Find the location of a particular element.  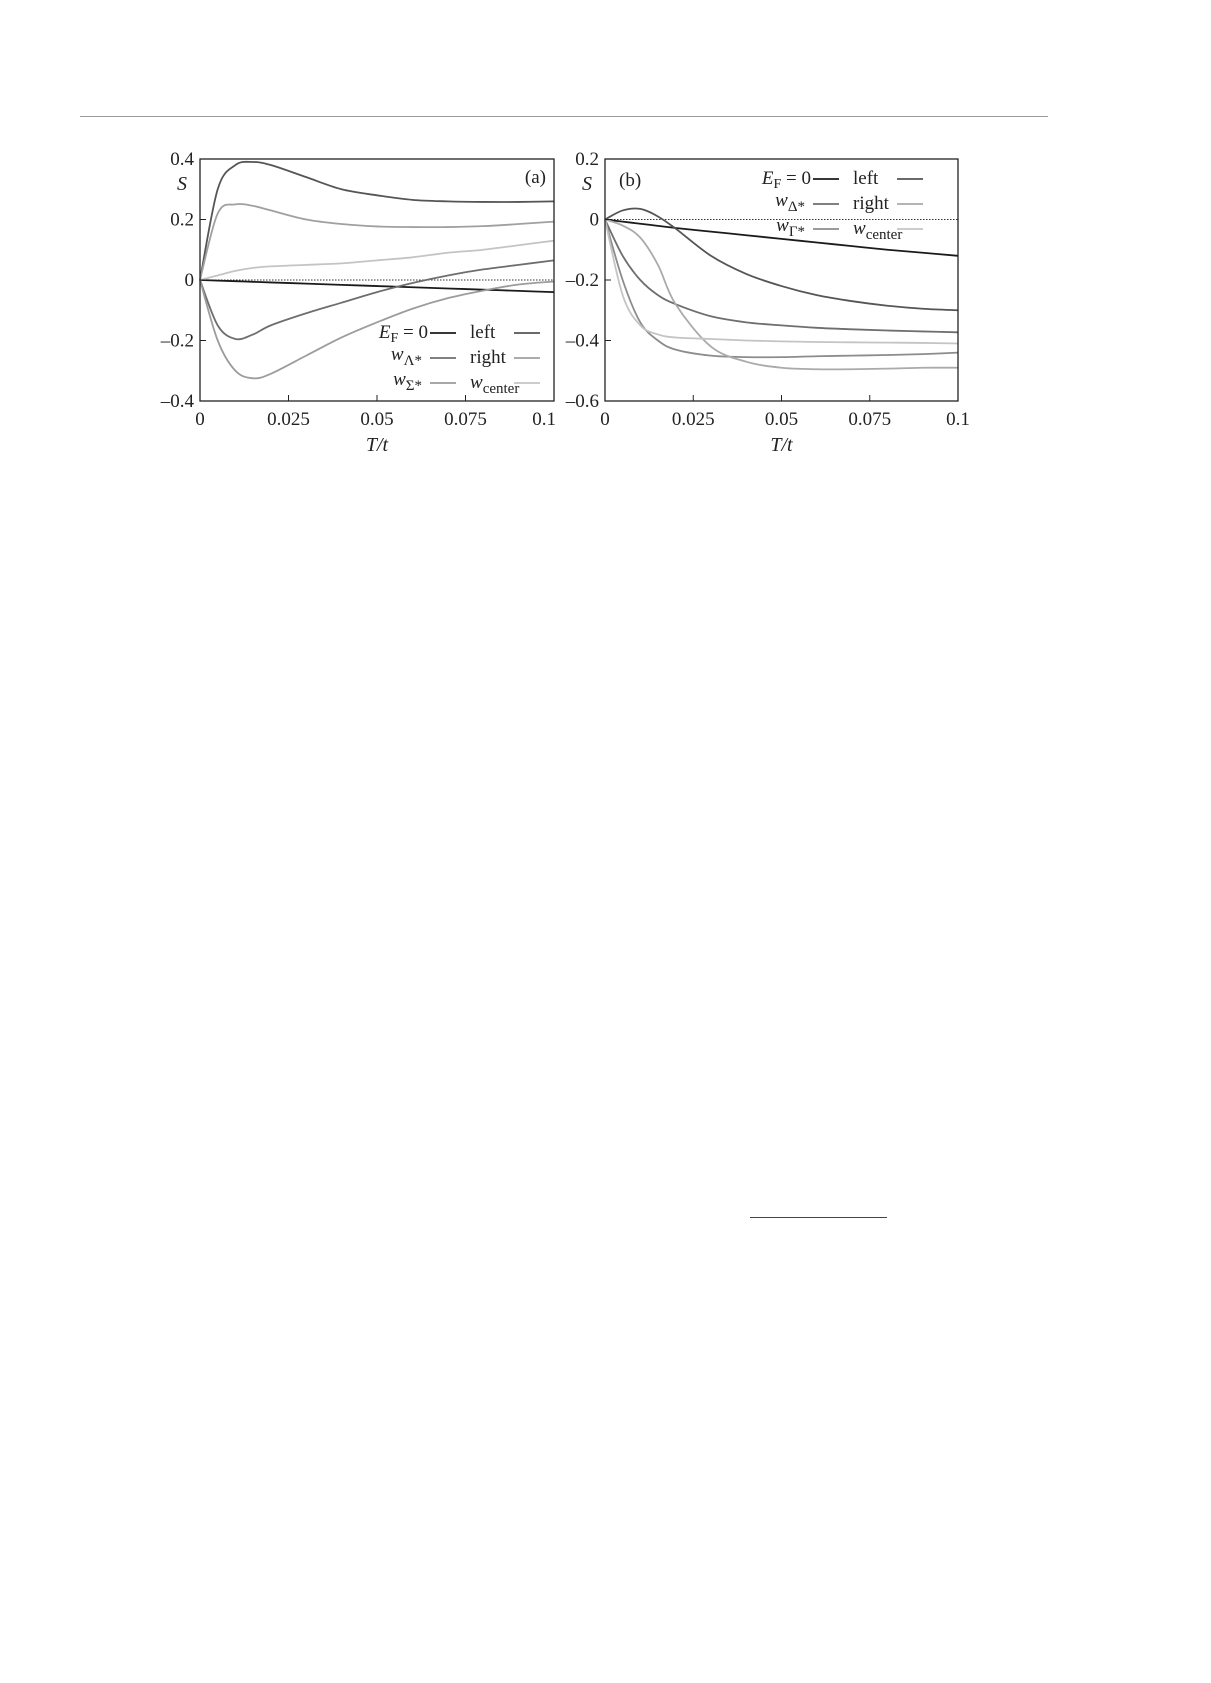

legend-label: wΓ* is located at coordinates (790, 227).